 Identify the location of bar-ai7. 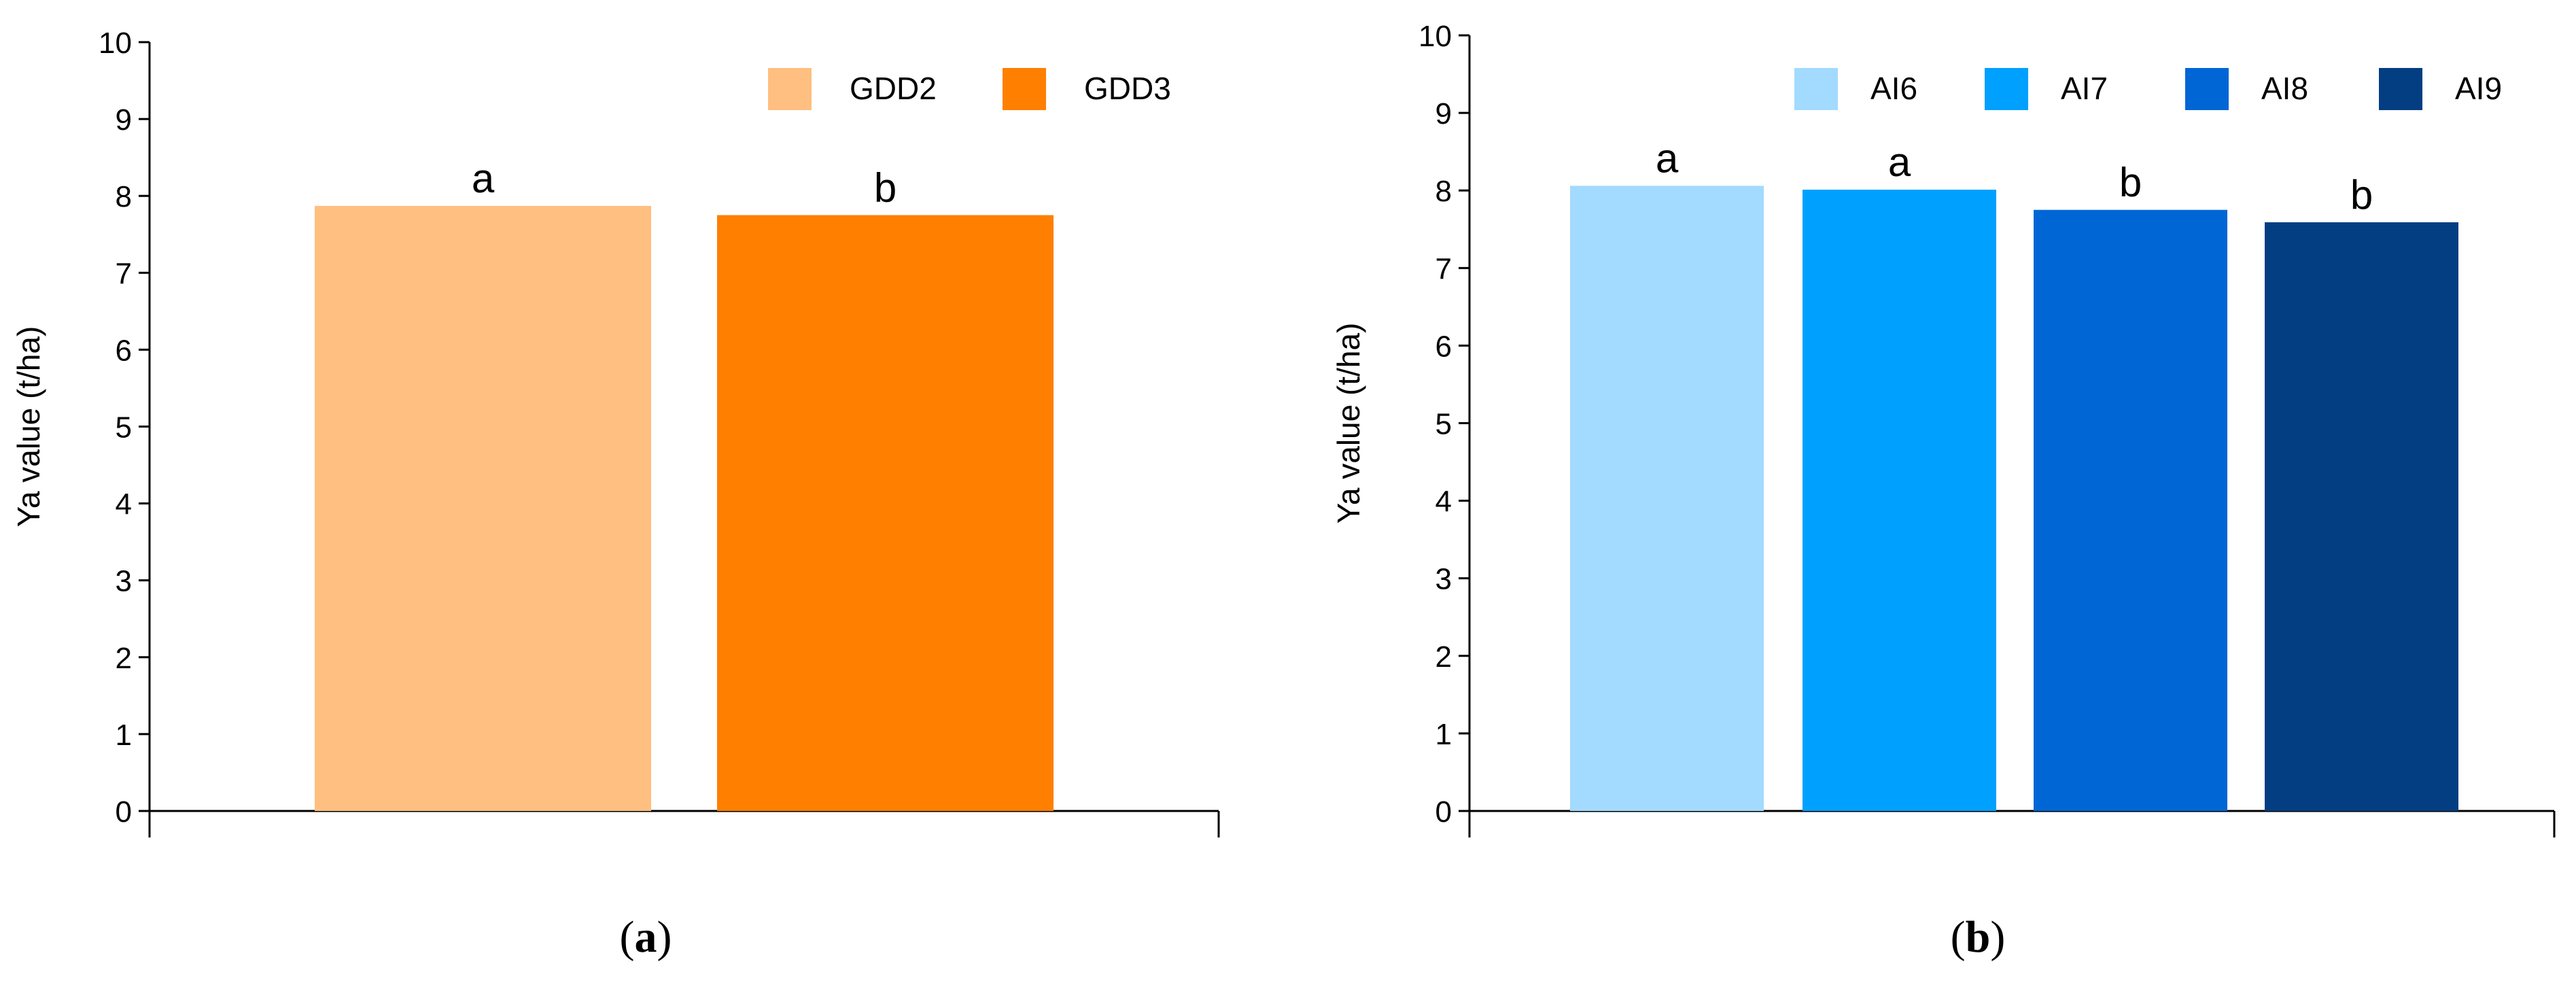
(1899, 501).